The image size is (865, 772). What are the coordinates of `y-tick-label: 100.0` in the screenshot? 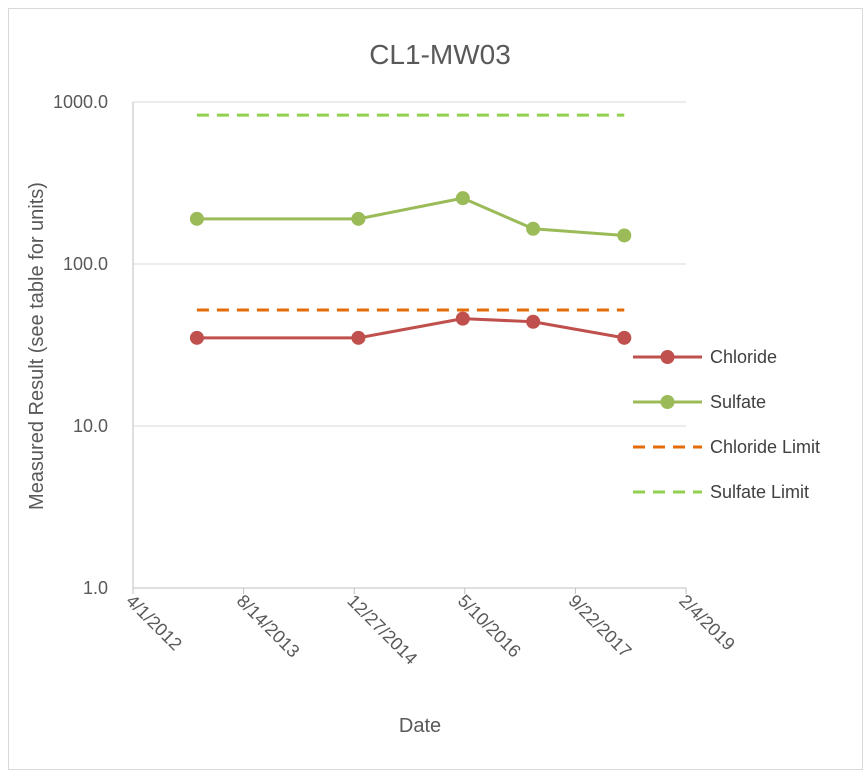 It's located at (85, 264).